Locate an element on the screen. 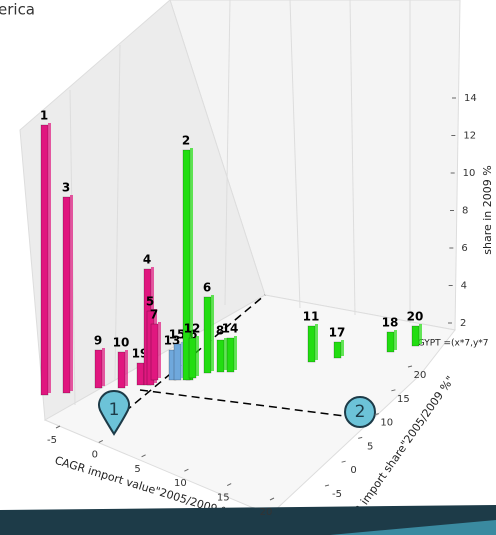 This screenshot has width=496, height=535. y-tick-label: 20 is located at coordinates (420, 375).